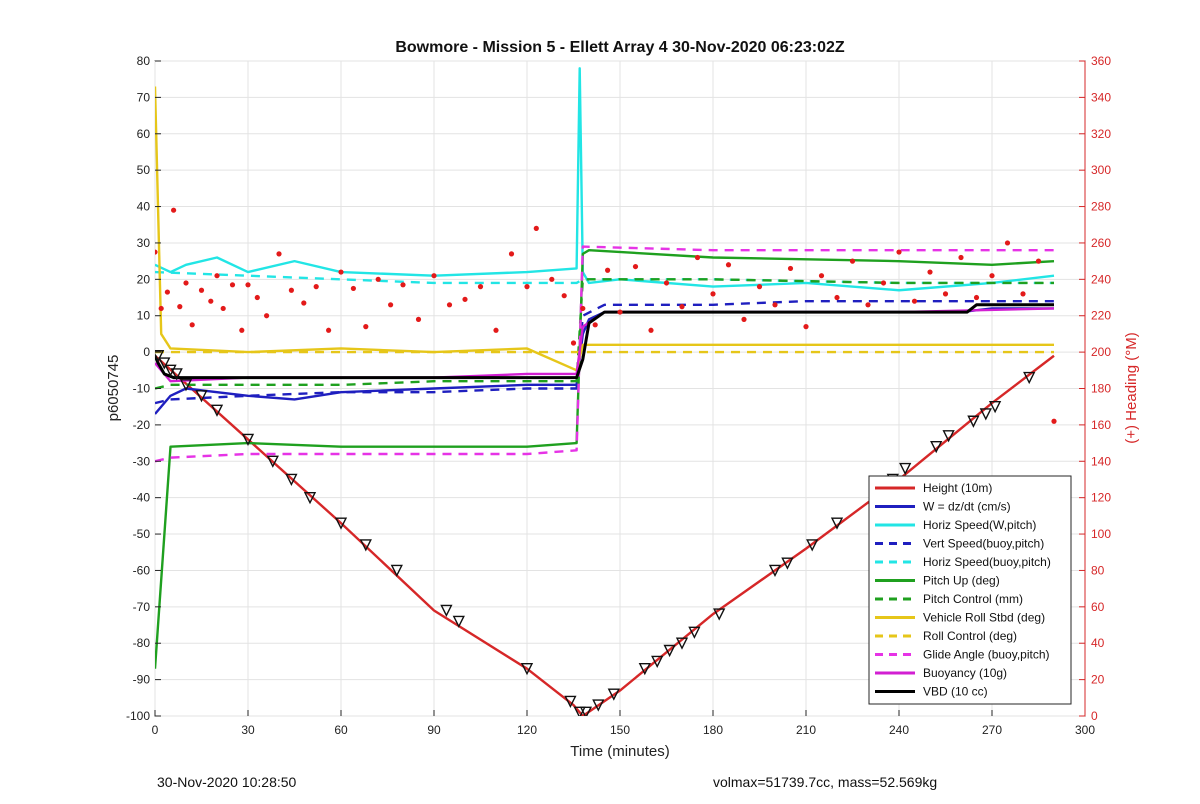 The image size is (1200, 804). What do you see at coordinates (1101, 534) in the screenshot?
I see `y-tick-label-right: 100` at bounding box center [1101, 534].